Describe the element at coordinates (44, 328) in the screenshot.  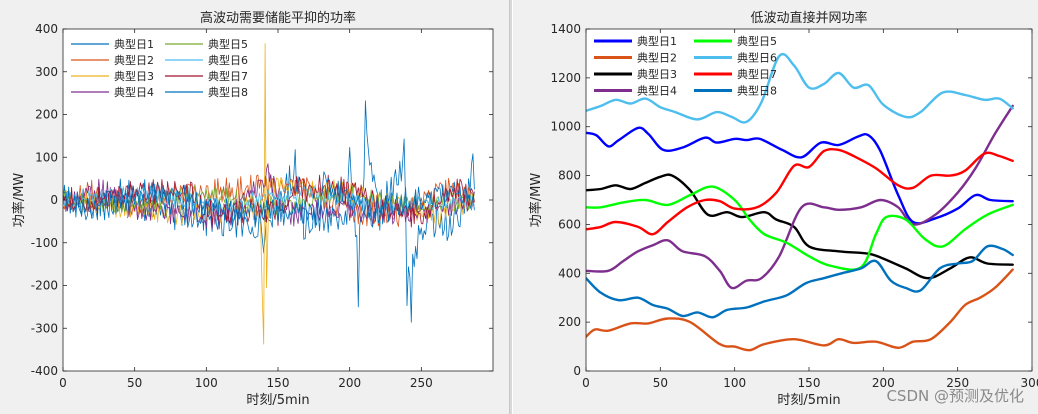
I see `y-tick-label: -300` at that location.